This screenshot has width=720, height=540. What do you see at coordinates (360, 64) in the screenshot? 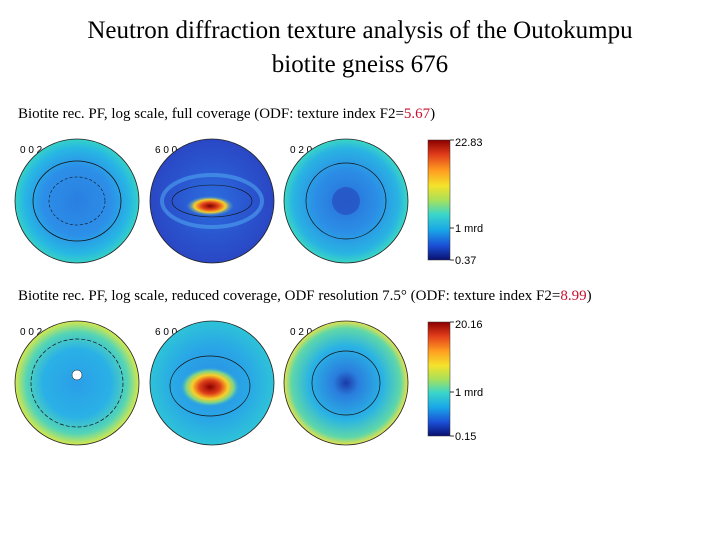
I see `title-line-2: biotite gneiss 676` at bounding box center [360, 64].